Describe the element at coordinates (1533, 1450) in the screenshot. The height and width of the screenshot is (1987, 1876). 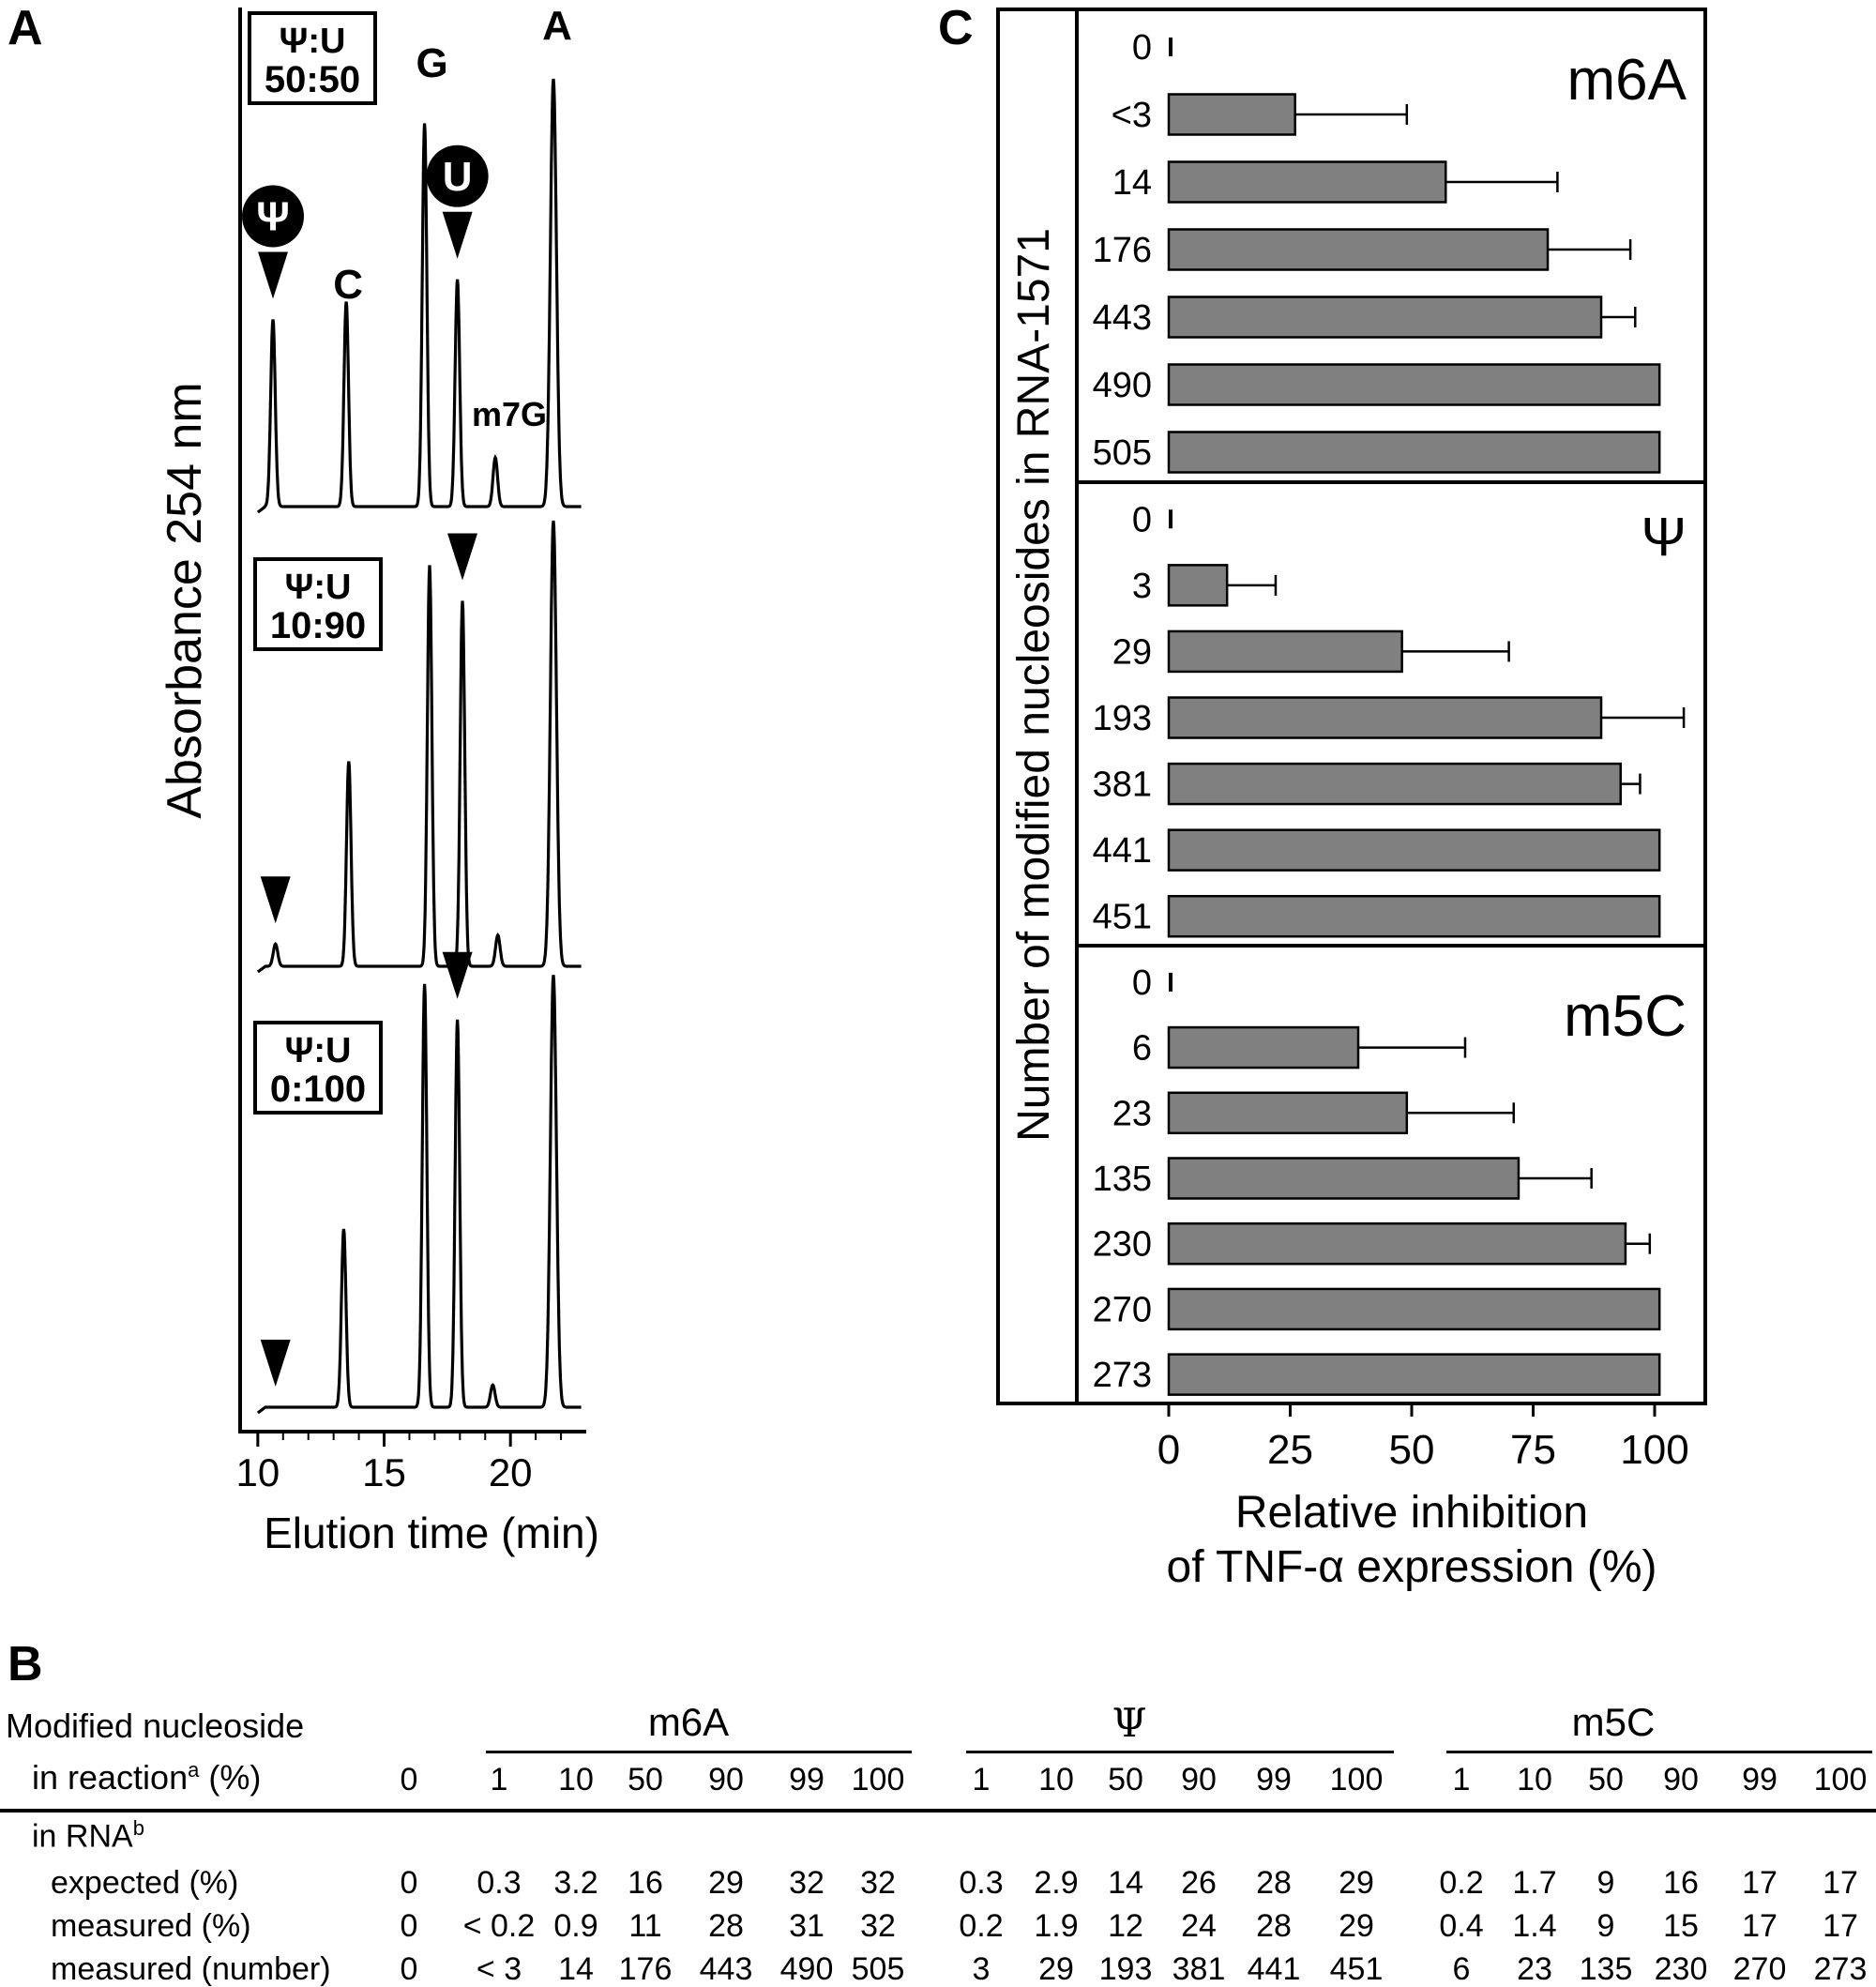
I see `x-tick-label: 75` at that location.